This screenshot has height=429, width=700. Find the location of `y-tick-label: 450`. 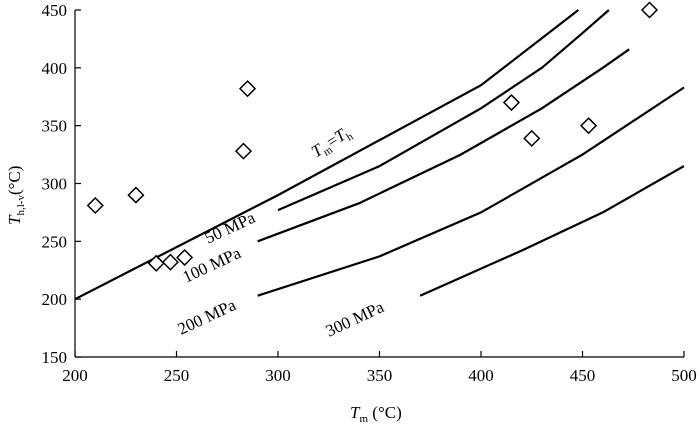

y-tick-label: 450 is located at coordinates (55, 10).